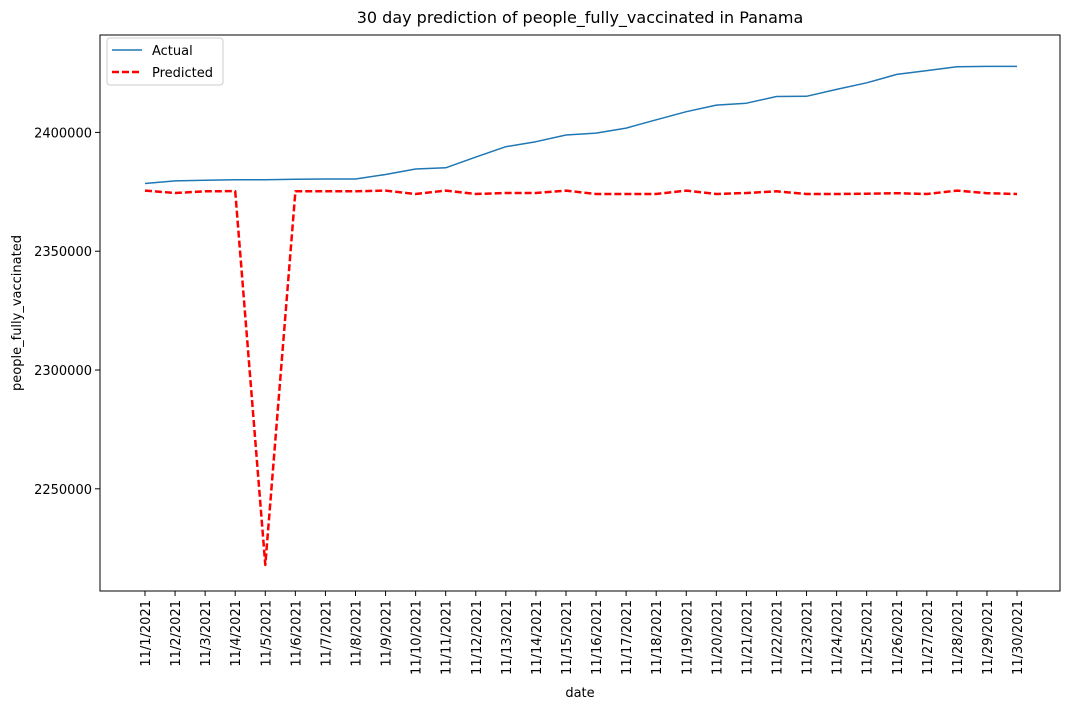 This screenshot has width=1070, height=709. Describe the element at coordinates (477, 637) in the screenshot. I see `x-tick-label: 11/12/2021` at that location.